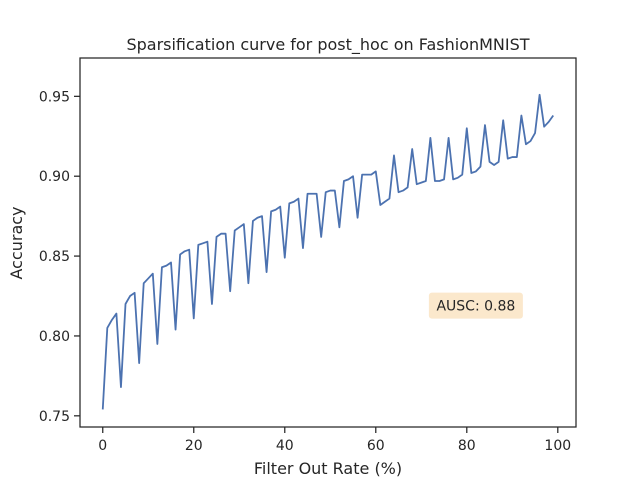 This screenshot has width=640, height=480. I want to click on x-tick-label: 60, so click(376, 446).